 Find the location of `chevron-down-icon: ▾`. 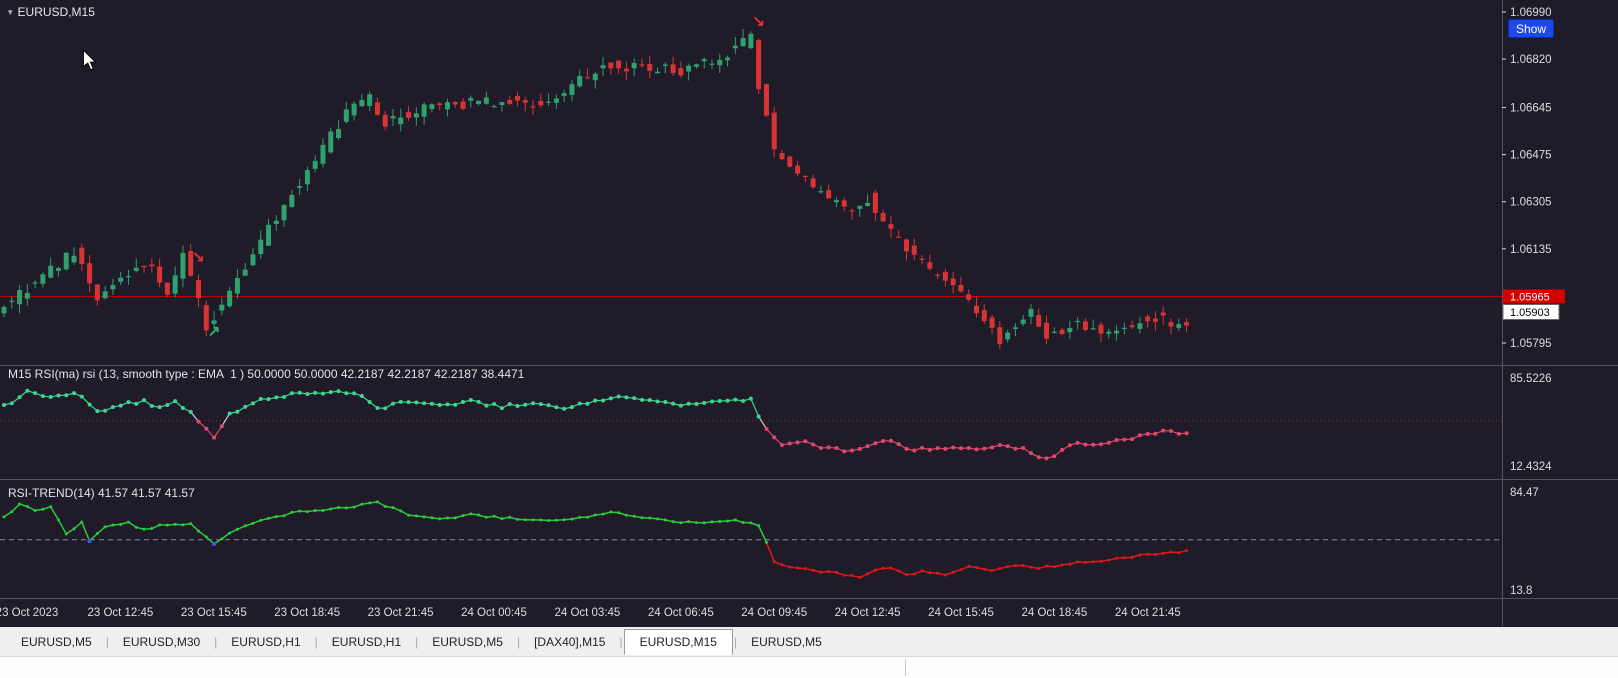

chevron-down-icon: ▾ is located at coordinates (10, 11).